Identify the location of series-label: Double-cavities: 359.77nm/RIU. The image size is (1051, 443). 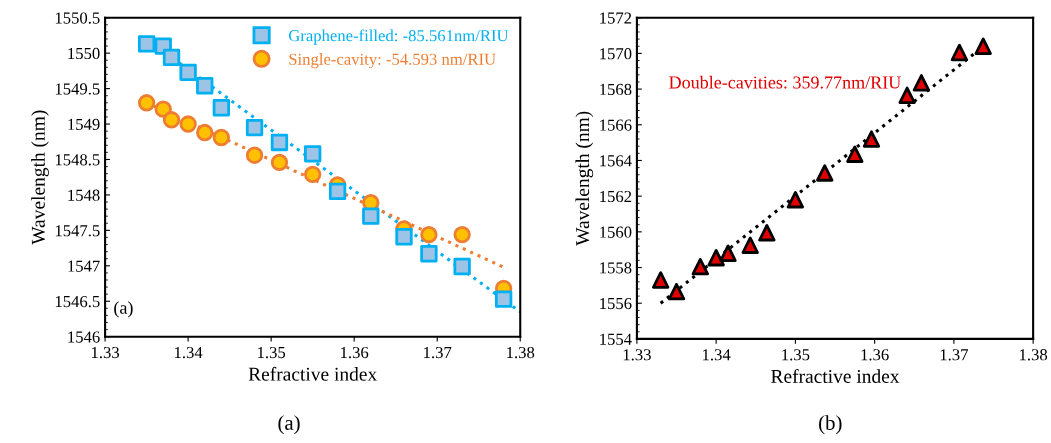
(785, 82).